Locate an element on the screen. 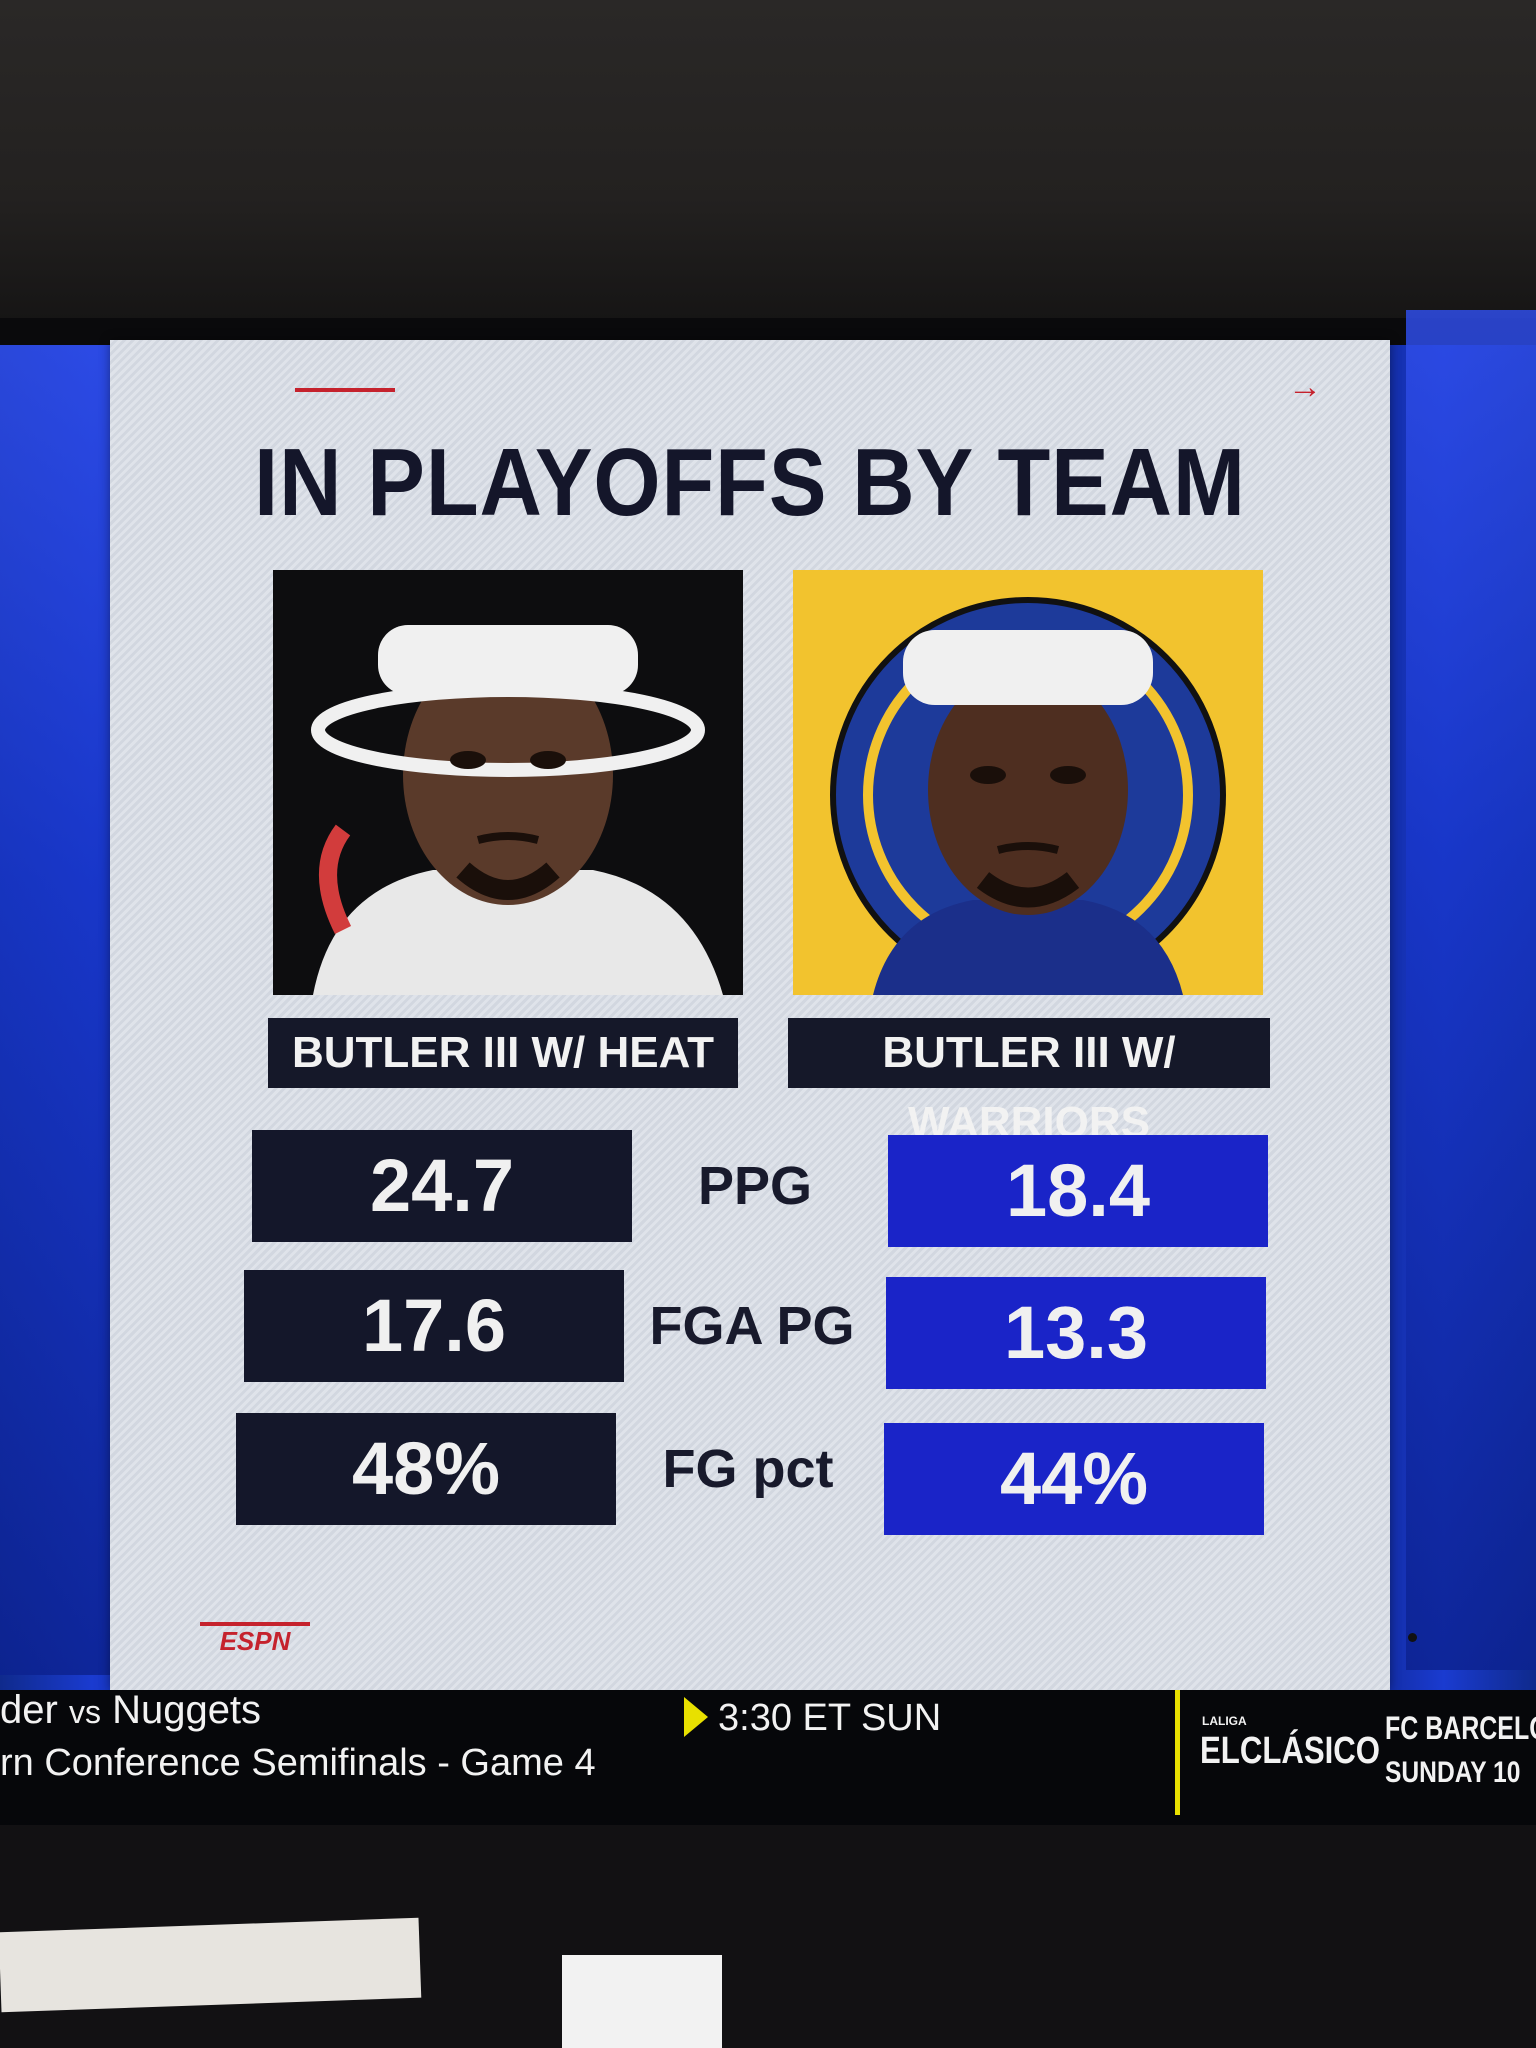  player-photo-warriors is located at coordinates (1028, 782).